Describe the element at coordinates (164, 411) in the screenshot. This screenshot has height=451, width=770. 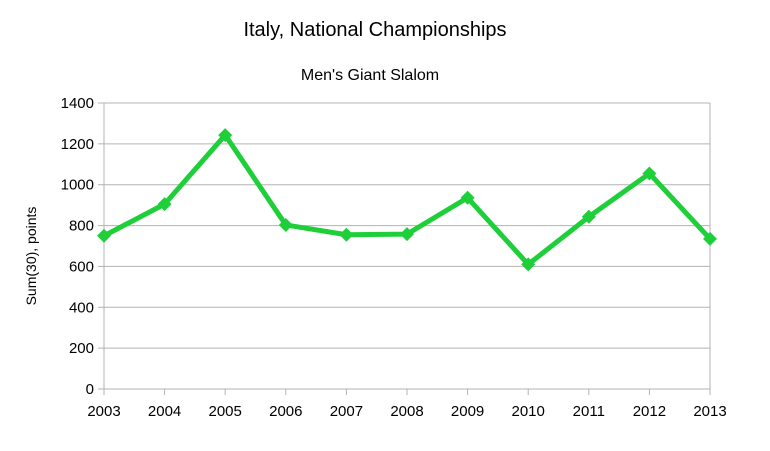
I see `x-tick-label: 2004` at that location.